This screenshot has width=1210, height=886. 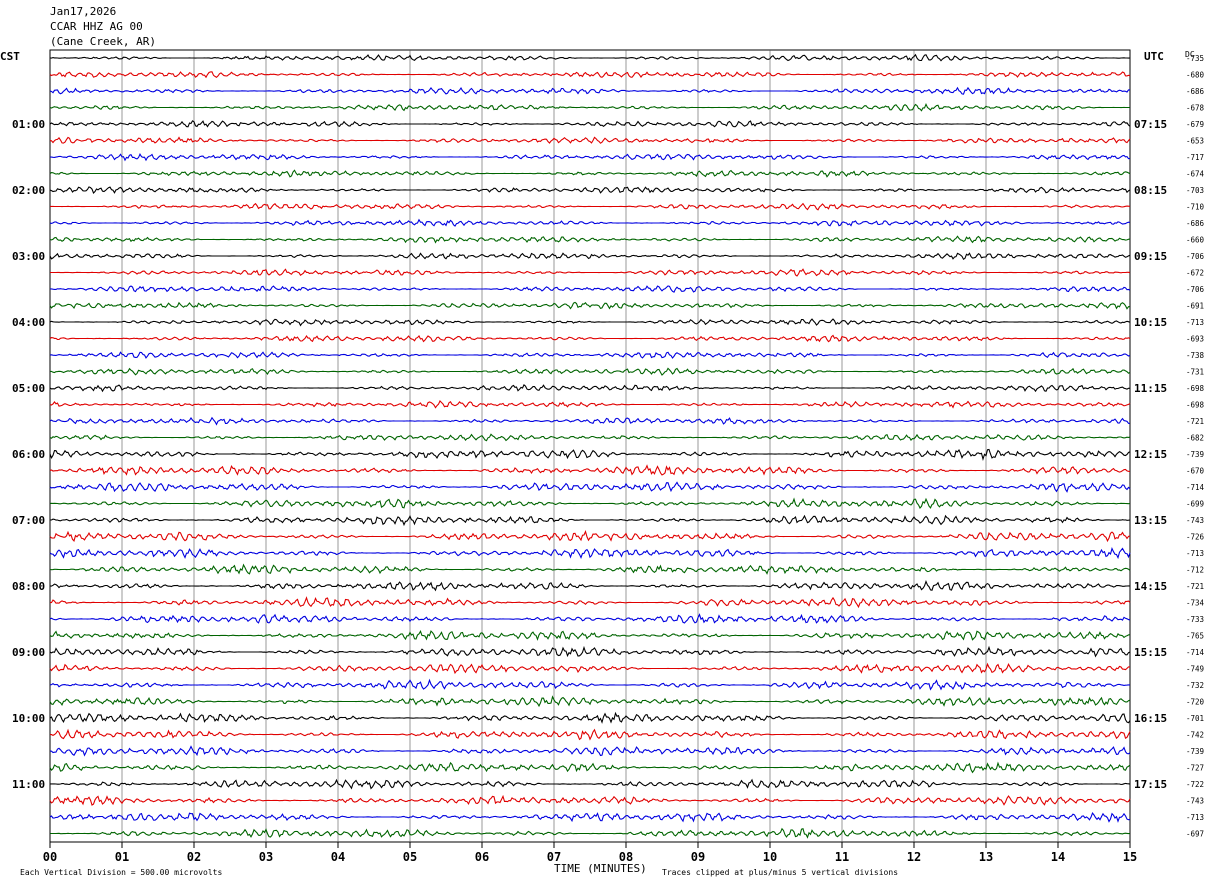 What do you see at coordinates (1195, 240) in the screenshot?
I see `dc-offset-label: -660` at bounding box center [1195, 240].